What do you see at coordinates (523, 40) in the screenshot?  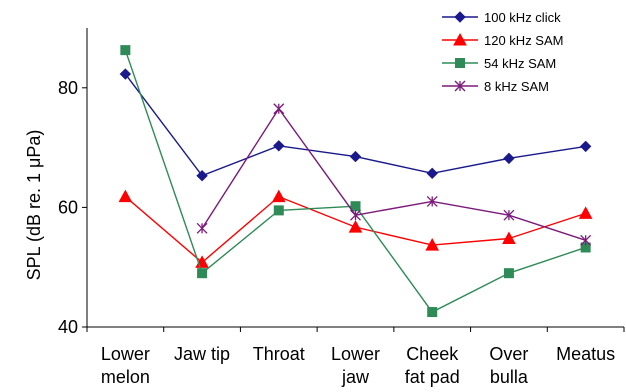 I see `legend-label: 120 kHz SAM` at bounding box center [523, 40].